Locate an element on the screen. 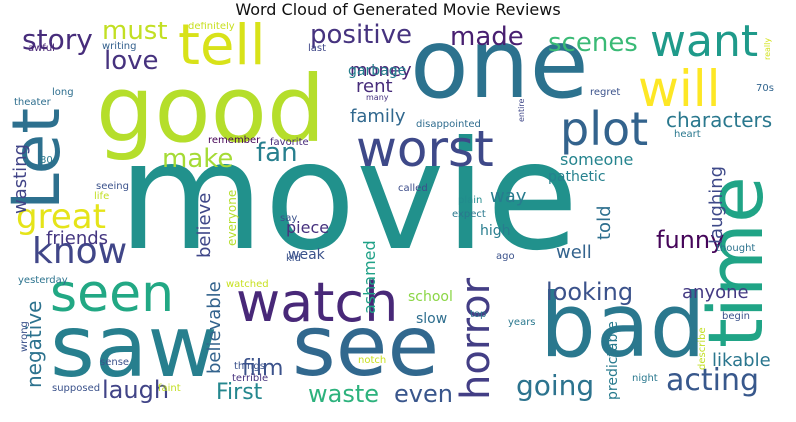  word-way: way is located at coordinates (508, 196).